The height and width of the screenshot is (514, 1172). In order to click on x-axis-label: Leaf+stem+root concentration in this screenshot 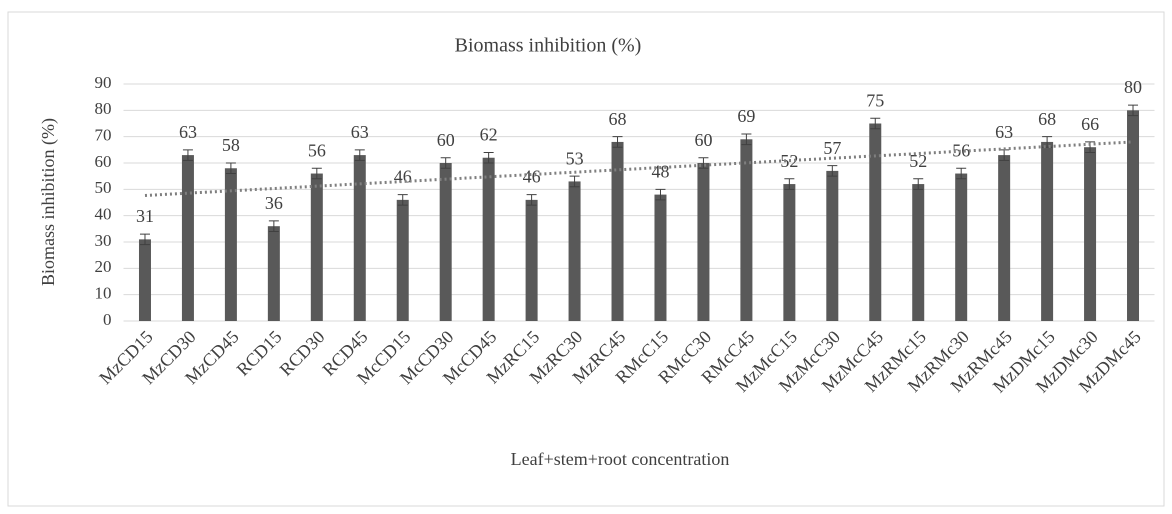, I will do `click(620, 459)`.